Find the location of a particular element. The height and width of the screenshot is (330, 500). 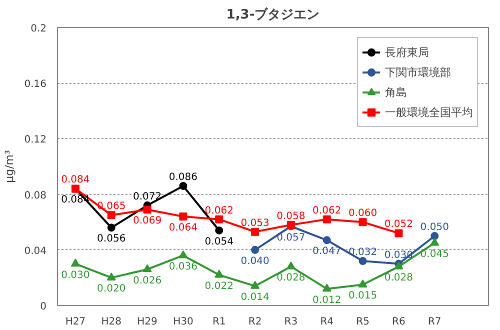

data-label: 0.012 is located at coordinates (327, 300).